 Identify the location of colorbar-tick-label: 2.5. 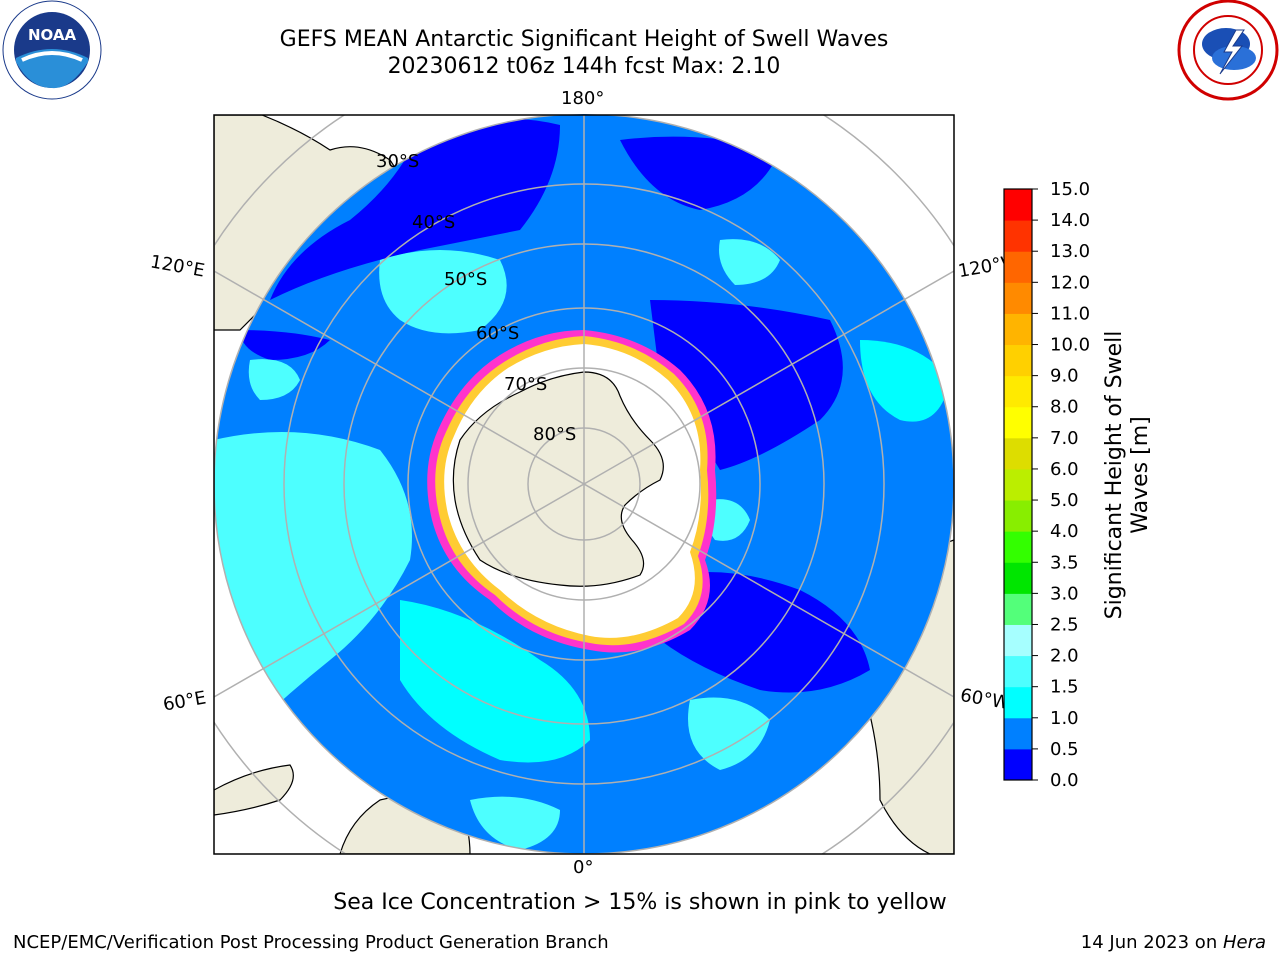
(1064, 624).